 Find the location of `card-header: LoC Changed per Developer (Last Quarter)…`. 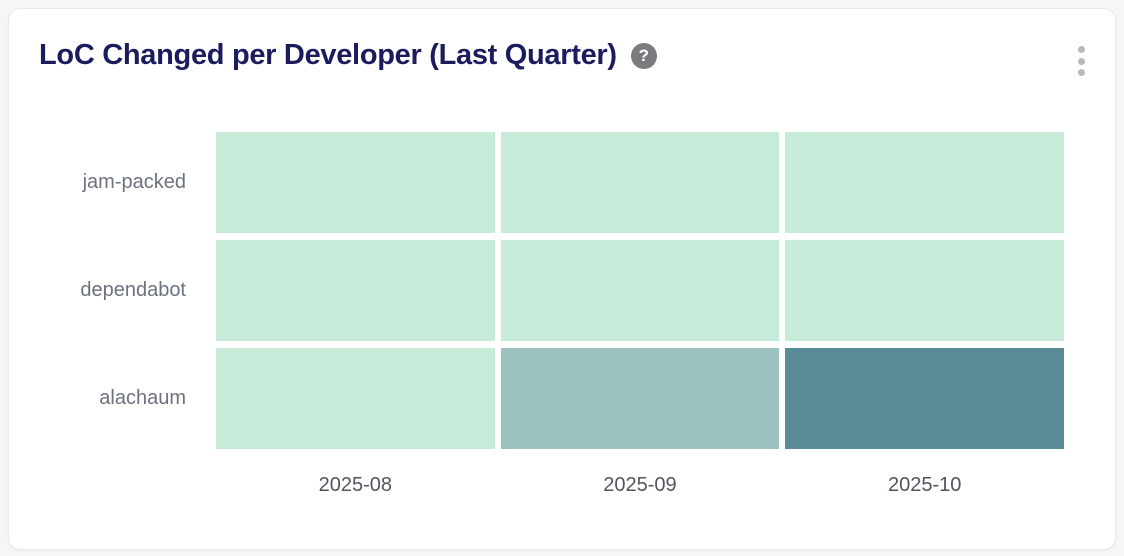

card-header: LoC Changed per Developer (Last Quarter)… is located at coordinates (542, 55).